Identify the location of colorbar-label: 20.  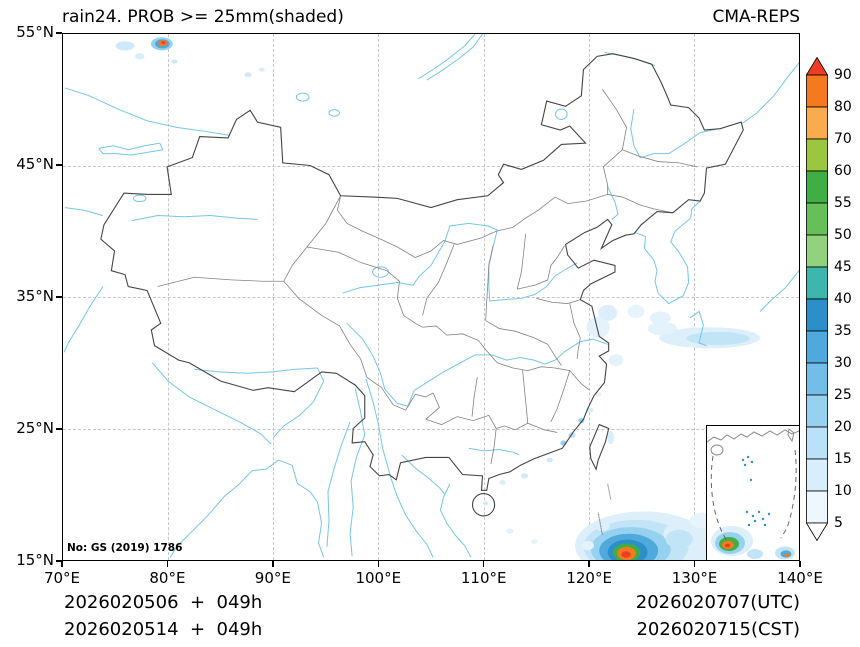
(843, 427).